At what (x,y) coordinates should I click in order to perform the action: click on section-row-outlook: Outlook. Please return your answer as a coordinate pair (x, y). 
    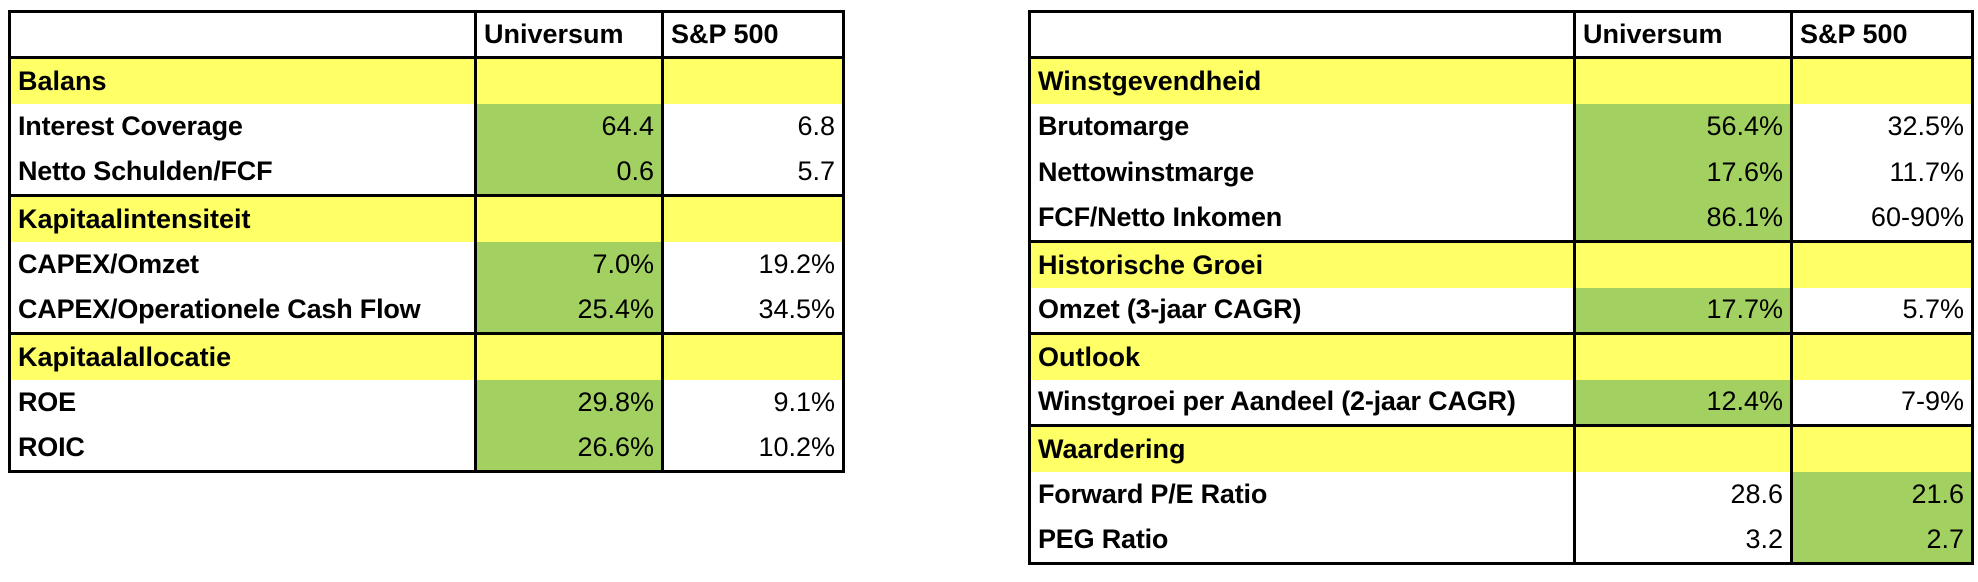
    Looking at the image, I should click on (1501, 356).